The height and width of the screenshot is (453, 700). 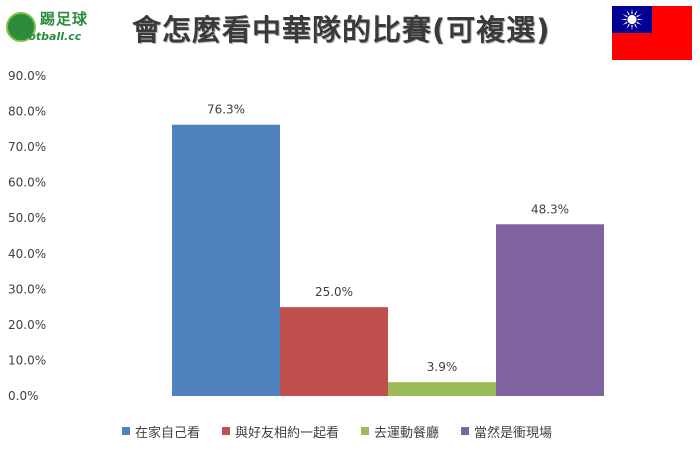 What do you see at coordinates (27, 254) in the screenshot?
I see `y-tick-label: 40.0%` at bounding box center [27, 254].